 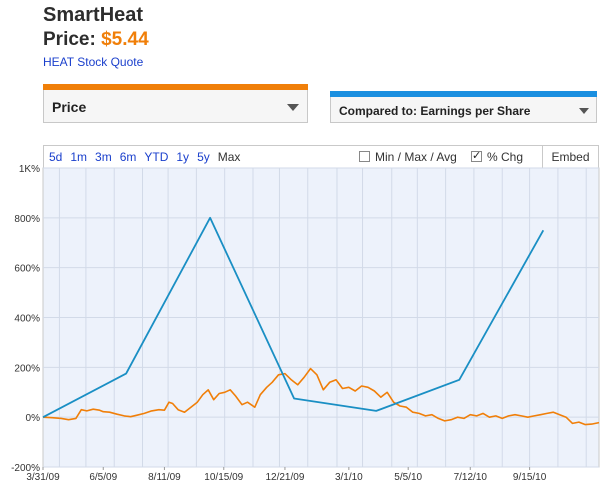 I want to click on price-series-line, so click(x=321, y=396).